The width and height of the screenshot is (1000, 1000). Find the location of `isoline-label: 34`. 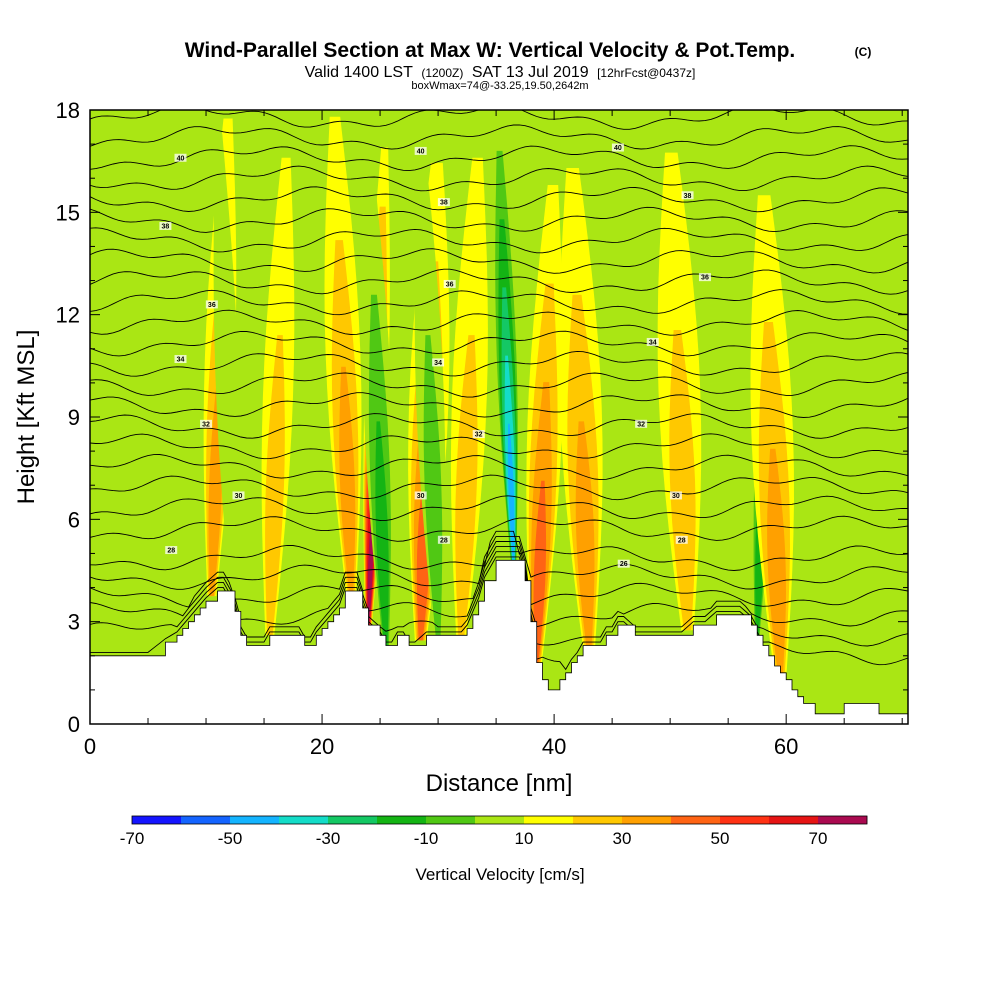

isoline-label: 34 is located at coordinates (438, 363).